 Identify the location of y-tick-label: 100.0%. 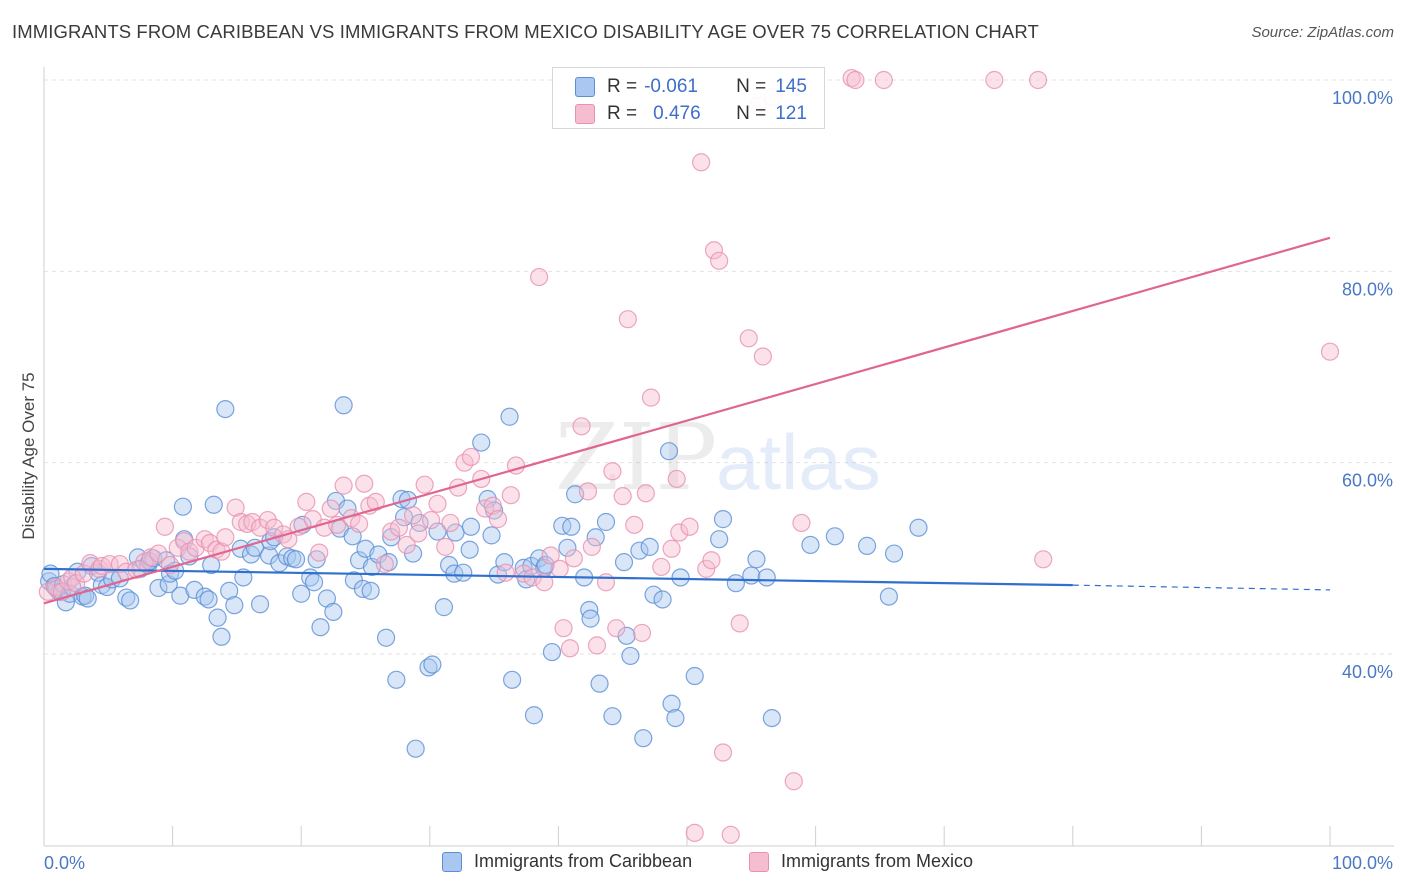
(1362, 98).